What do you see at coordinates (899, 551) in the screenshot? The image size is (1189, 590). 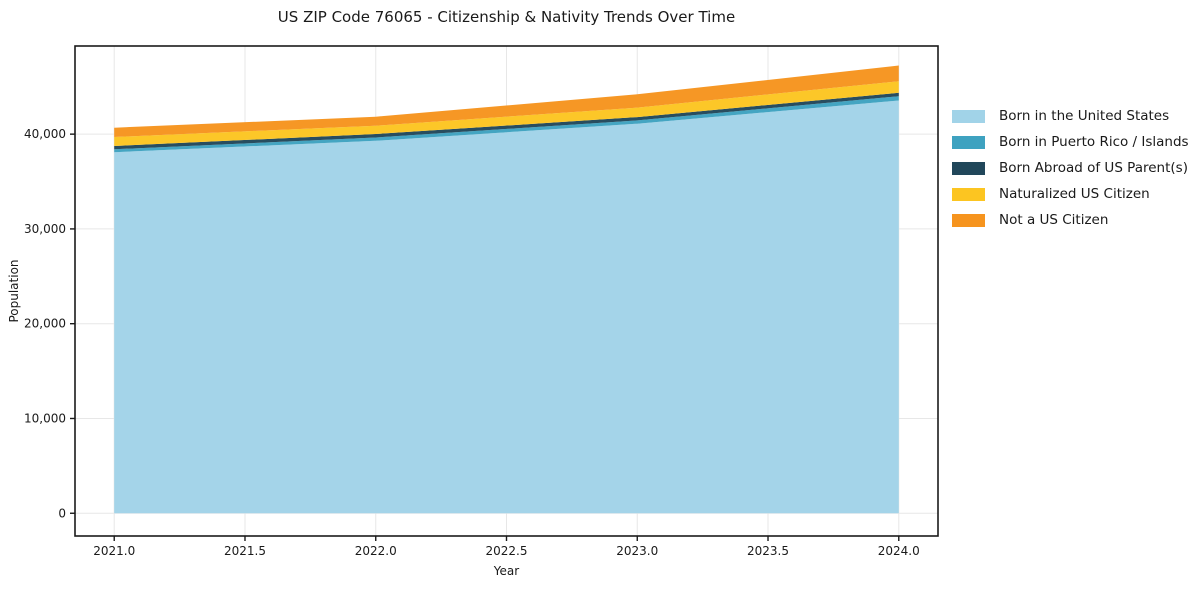 I see `x-tick-label: 2024.0` at bounding box center [899, 551].